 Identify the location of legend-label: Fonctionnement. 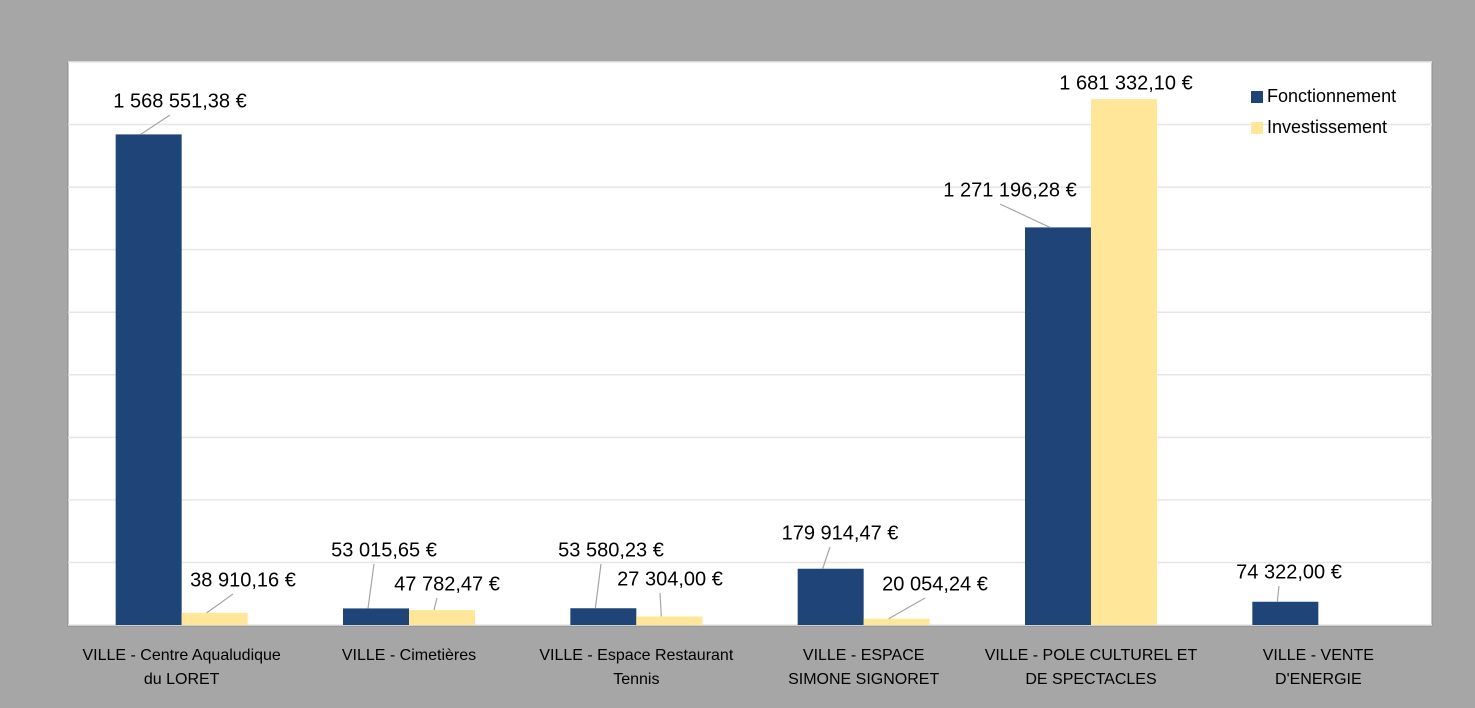
(1331, 96).